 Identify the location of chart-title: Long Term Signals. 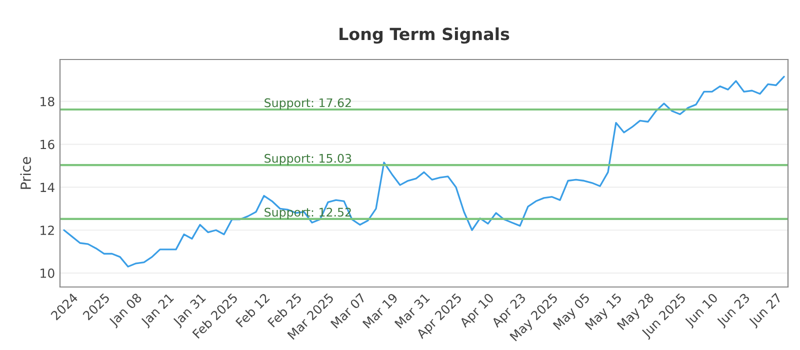
(425, 35).